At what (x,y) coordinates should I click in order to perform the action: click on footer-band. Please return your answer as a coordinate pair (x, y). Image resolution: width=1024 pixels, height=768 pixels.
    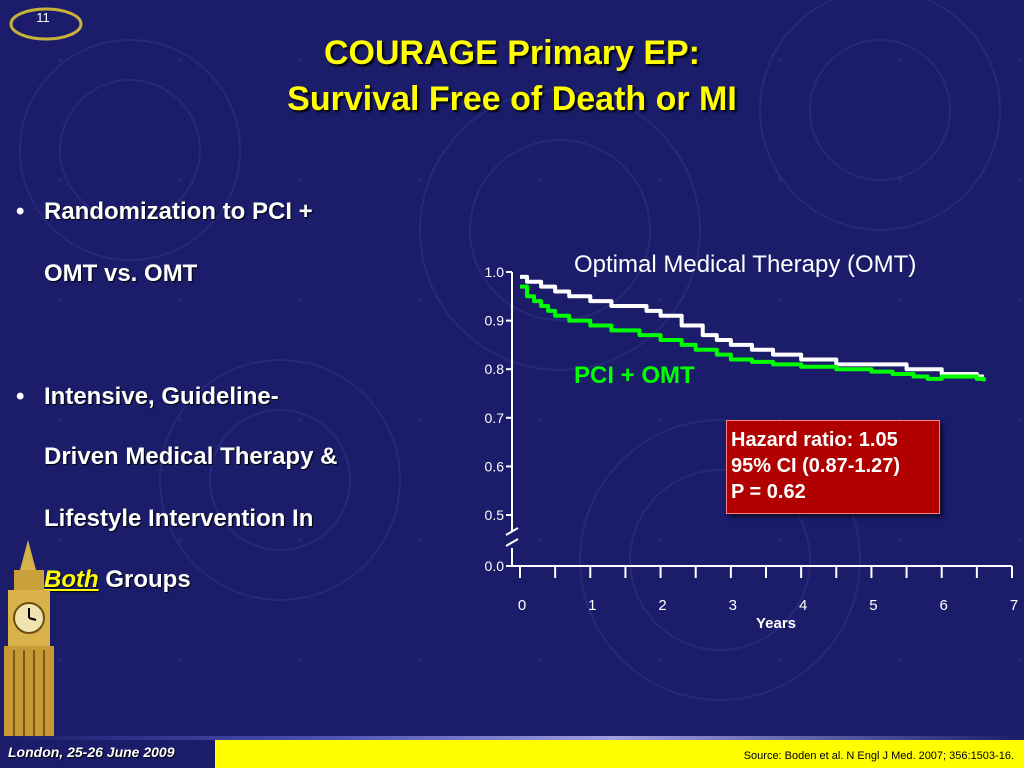
    Looking at the image, I should click on (512, 738).